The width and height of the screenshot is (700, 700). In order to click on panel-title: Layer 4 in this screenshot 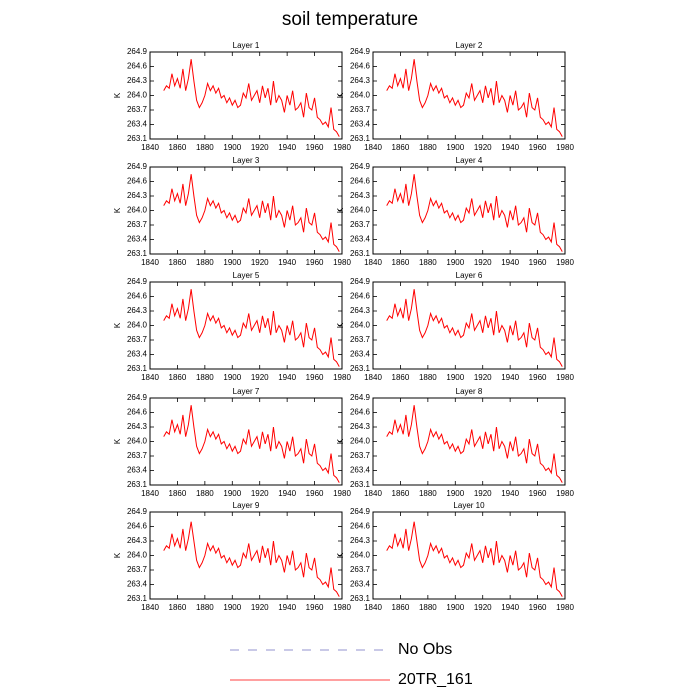, I will do `click(469, 160)`.